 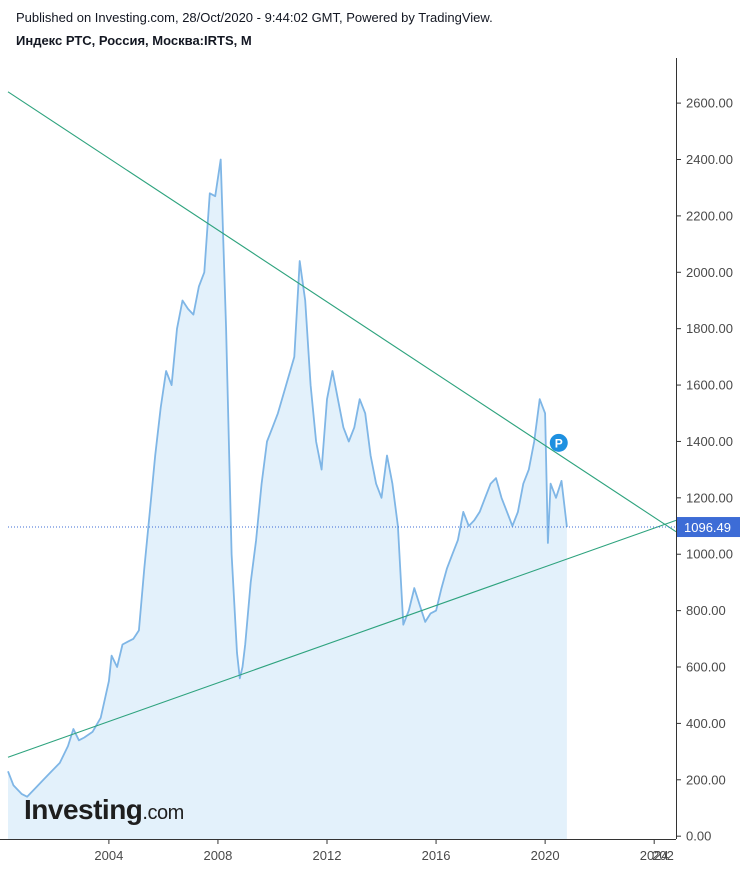 I want to click on y-tick-label: 400.00, so click(x=706, y=723).